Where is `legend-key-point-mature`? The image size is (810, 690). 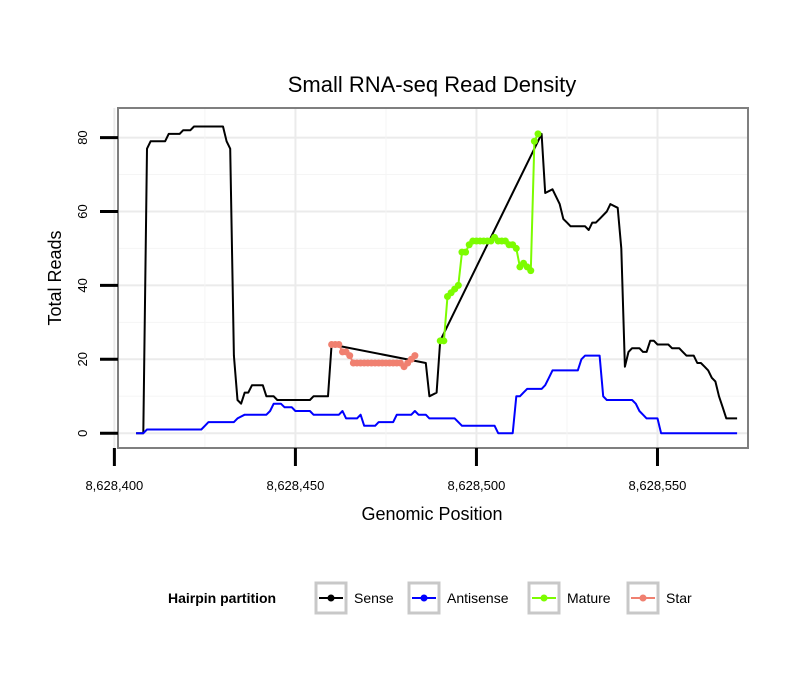
legend-key-point-mature is located at coordinates (544, 598).